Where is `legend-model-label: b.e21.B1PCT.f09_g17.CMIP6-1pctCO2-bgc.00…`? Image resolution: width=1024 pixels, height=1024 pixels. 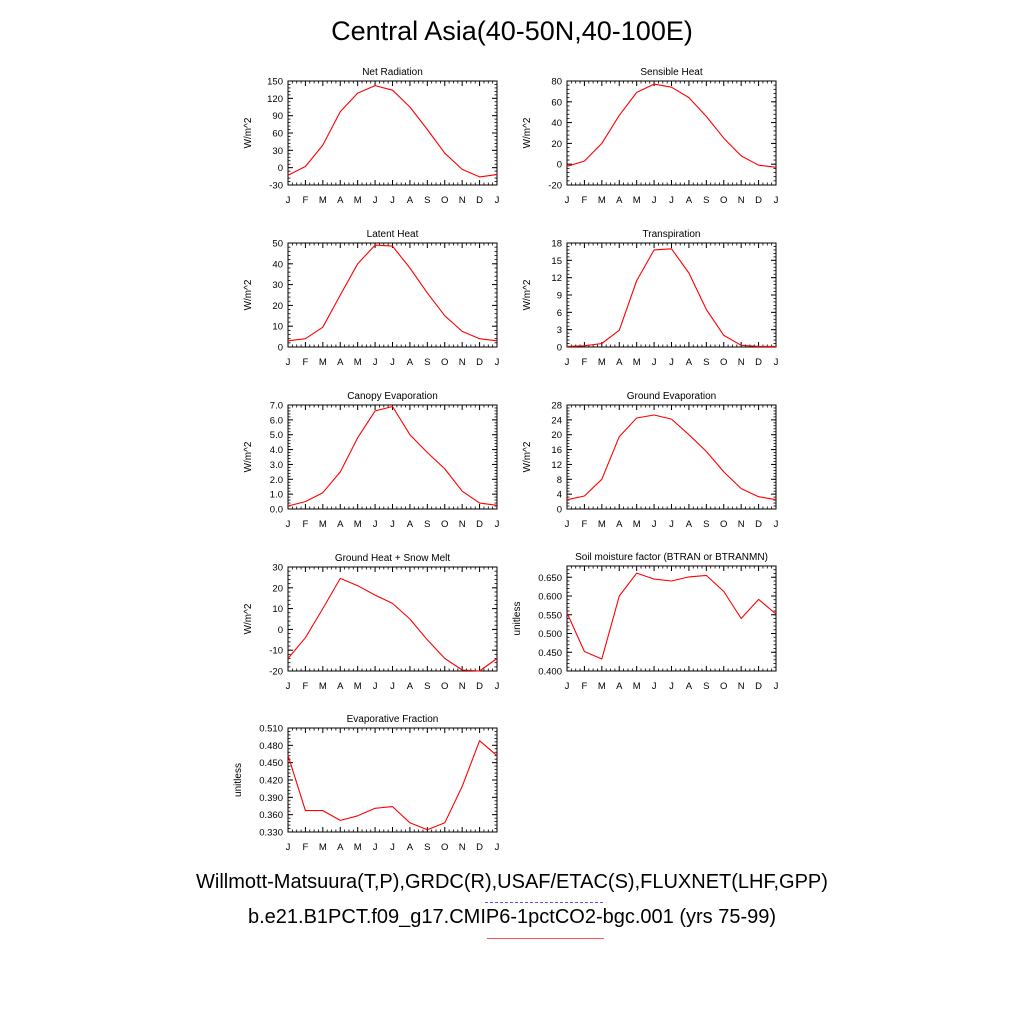 legend-model-label: b.e21.B1PCT.f09_g17.CMIP6-1pctCO2-bgc.00… is located at coordinates (512, 917).